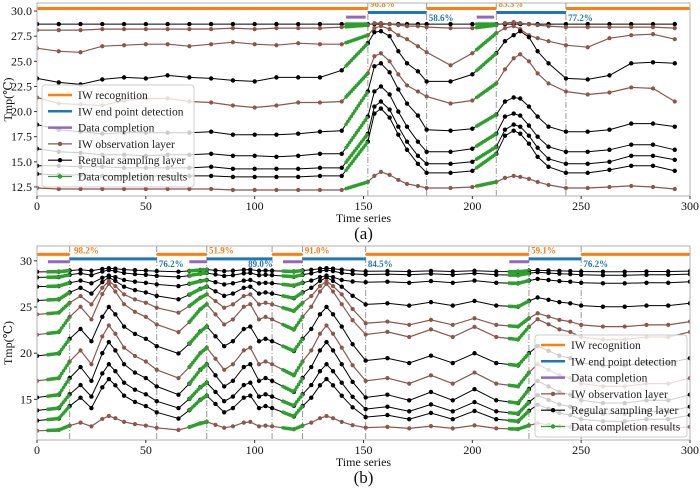 The height and width of the screenshot is (492, 700). Describe the element at coordinates (260, 264) in the screenshot. I see `percent-label: 89.0%` at that location.